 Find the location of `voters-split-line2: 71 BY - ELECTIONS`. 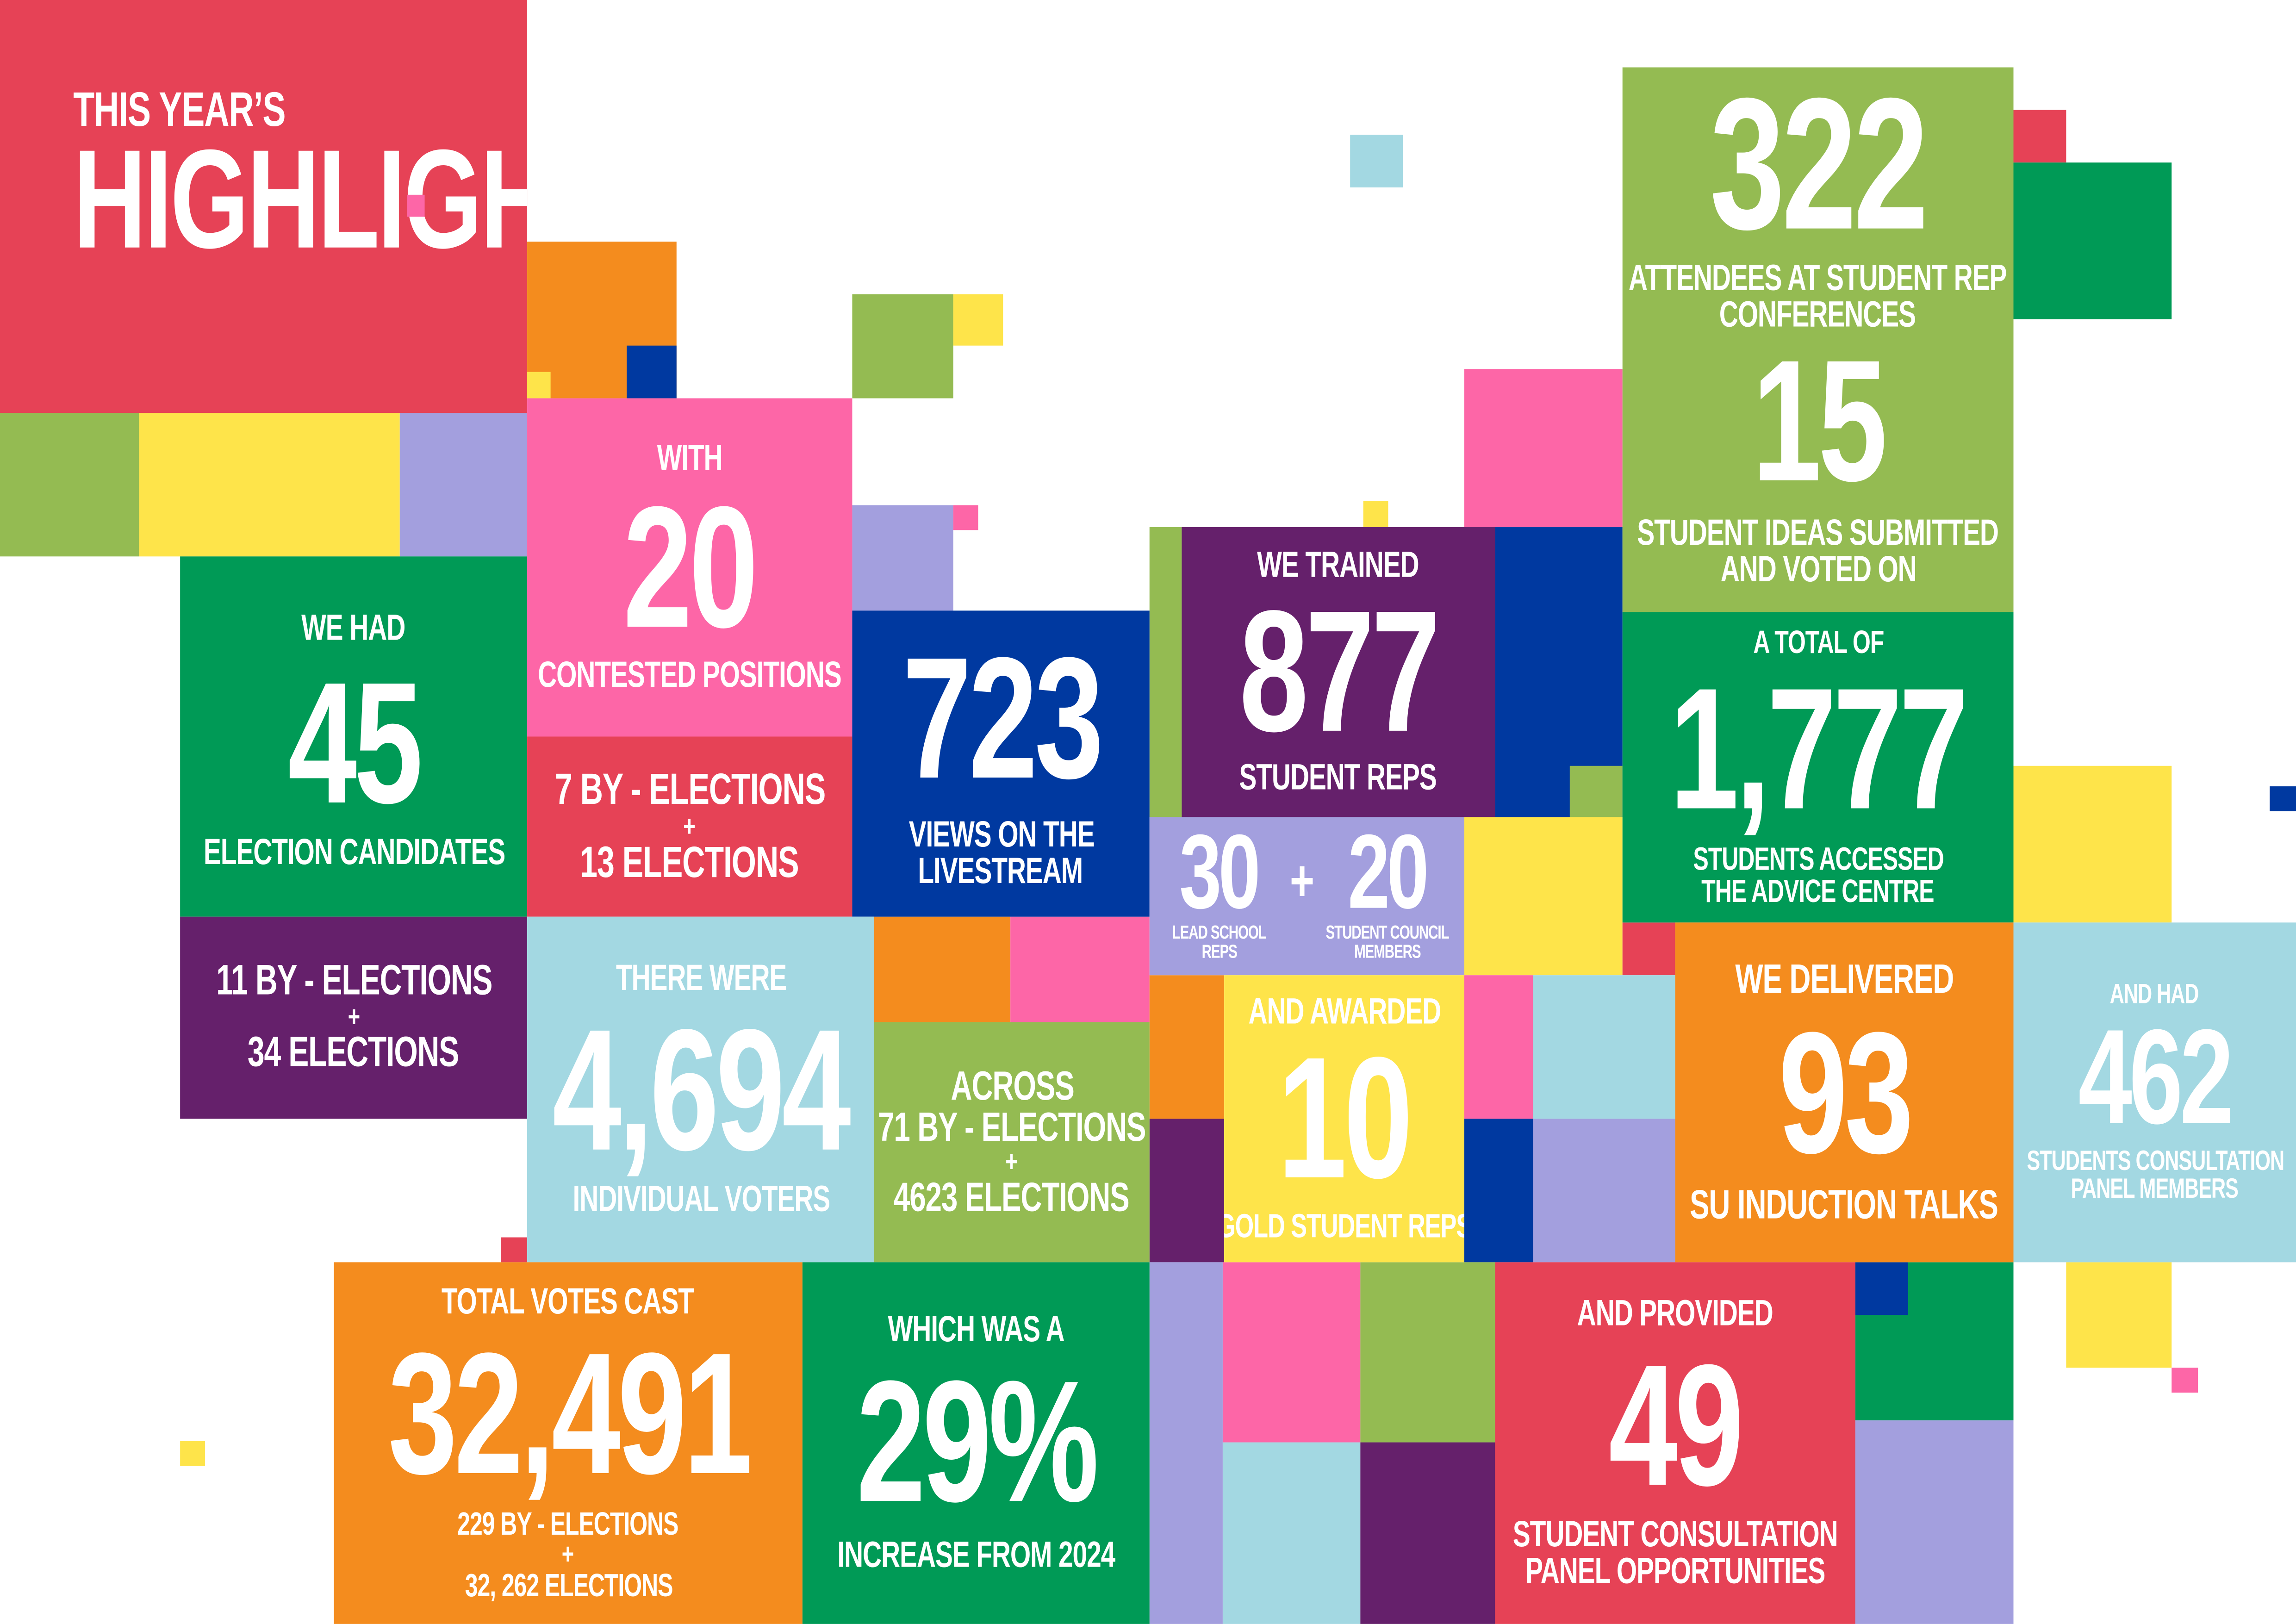

voters-split-line2: 71 BY - ELECTIONS is located at coordinates (1011, 1127).